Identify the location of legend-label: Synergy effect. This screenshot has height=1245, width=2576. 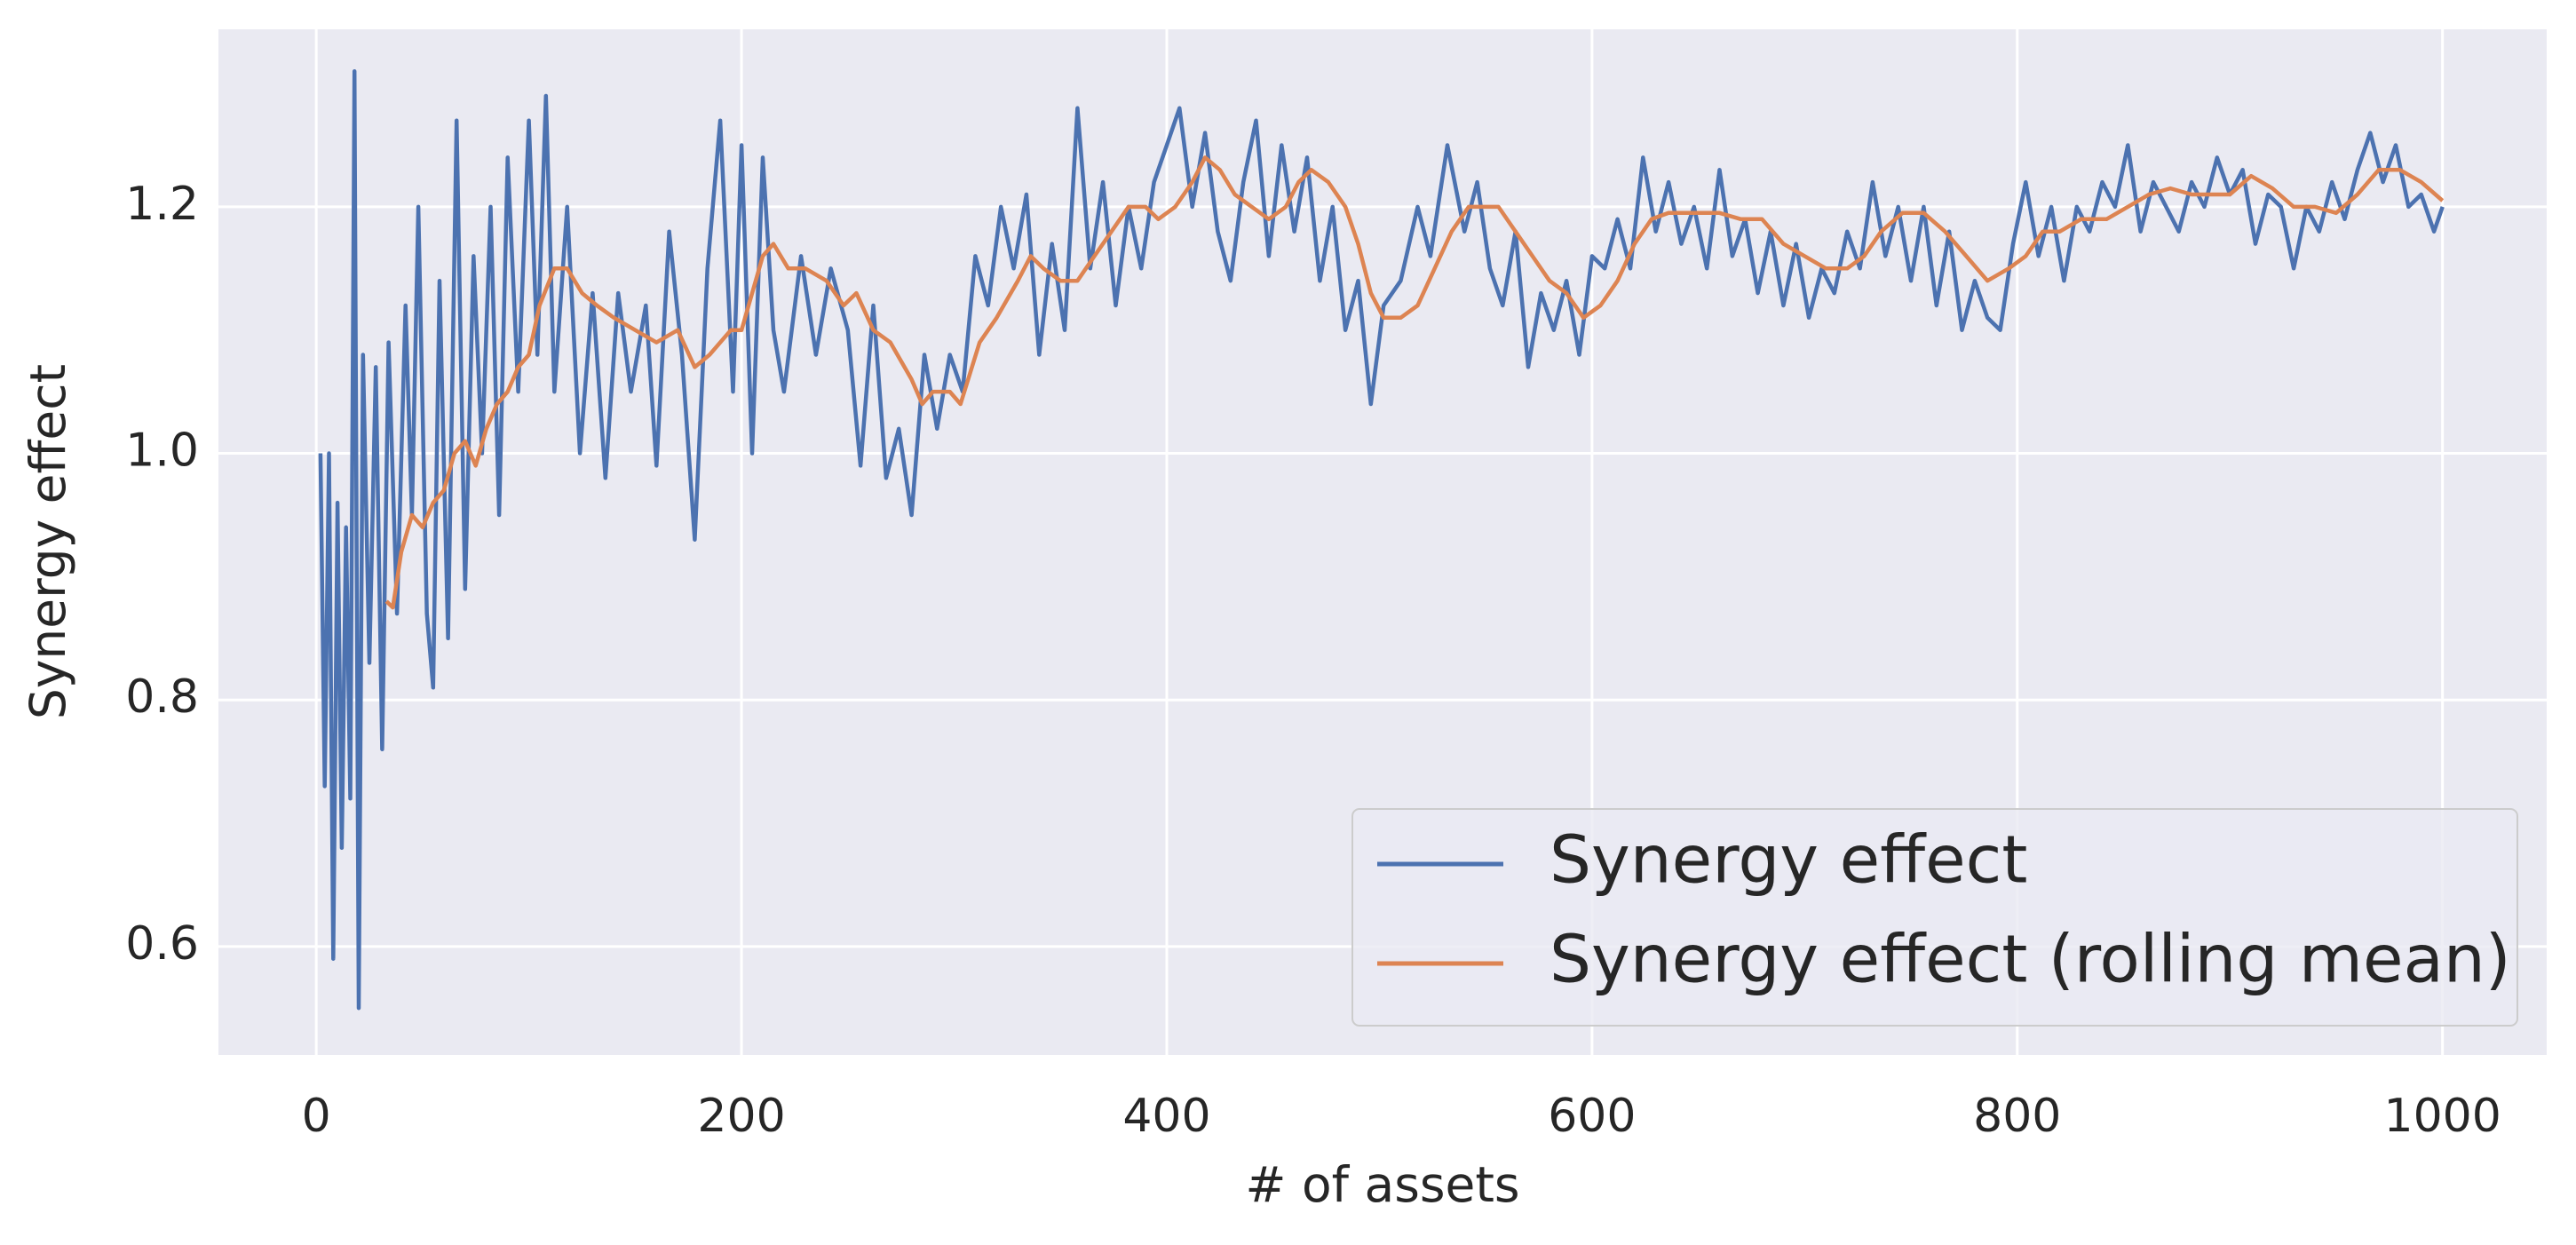
(1789, 860).